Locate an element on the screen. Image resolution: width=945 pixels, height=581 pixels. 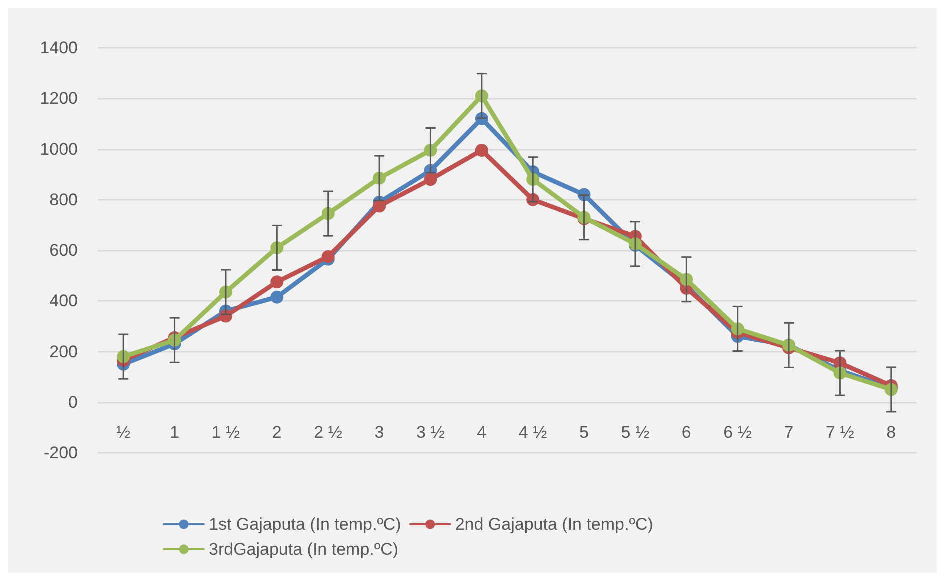
x-tick-label: 5 is located at coordinates (585, 432).